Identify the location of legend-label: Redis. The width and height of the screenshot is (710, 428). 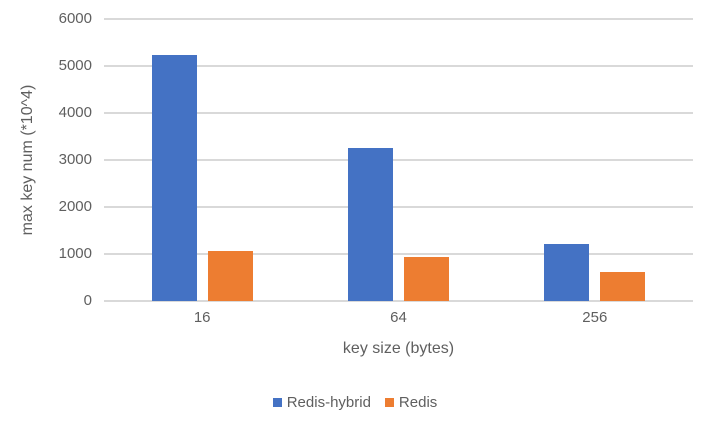
(418, 402).